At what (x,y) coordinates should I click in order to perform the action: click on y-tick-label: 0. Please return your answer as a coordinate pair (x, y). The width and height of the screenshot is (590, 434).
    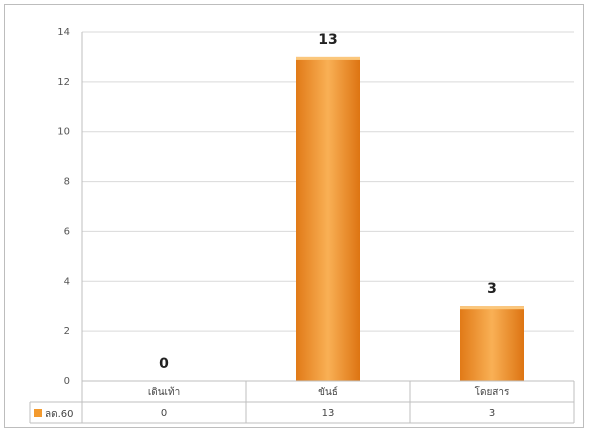
    Looking at the image, I should click on (67, 381).